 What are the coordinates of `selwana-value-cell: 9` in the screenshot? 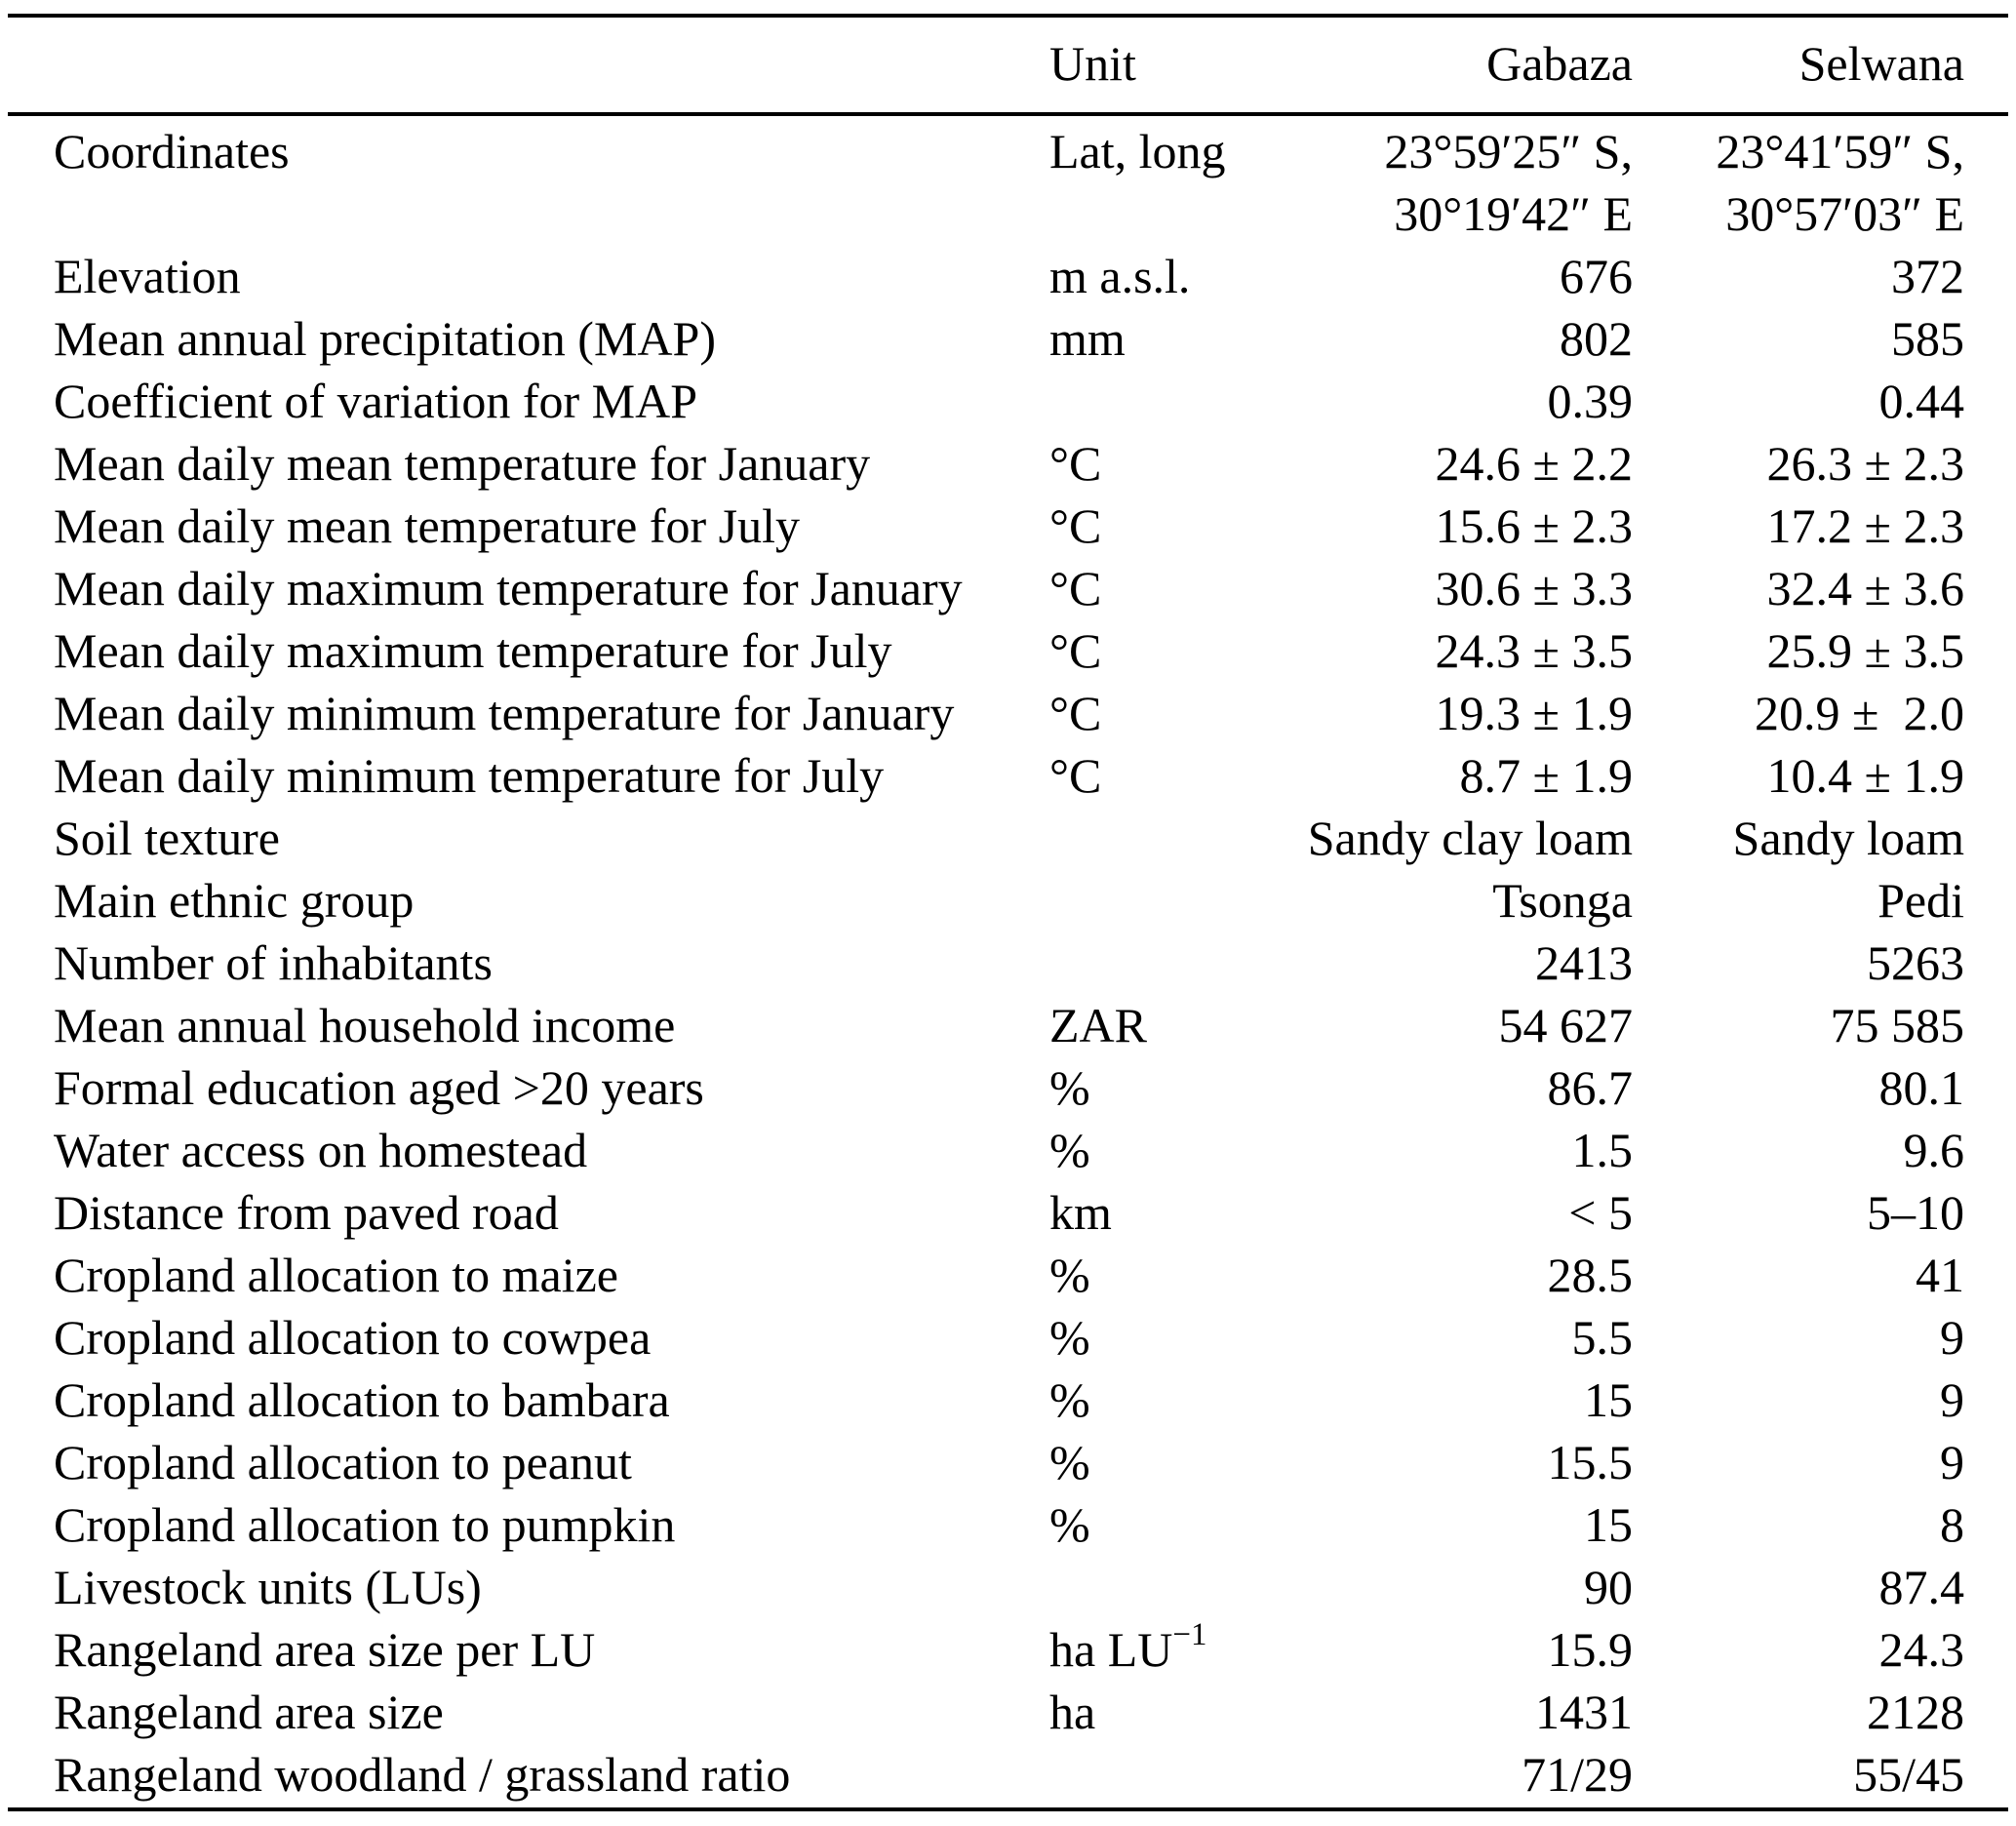 It's located at (1952, 1337).